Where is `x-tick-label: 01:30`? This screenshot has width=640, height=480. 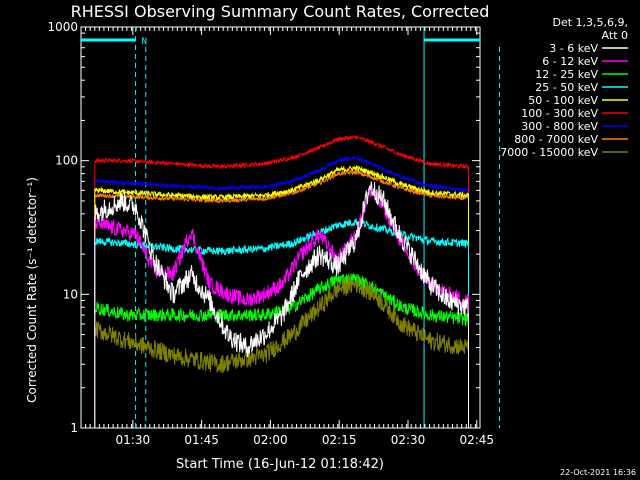 x-tick-label: 01:30 is located at coordinates (133, 440).